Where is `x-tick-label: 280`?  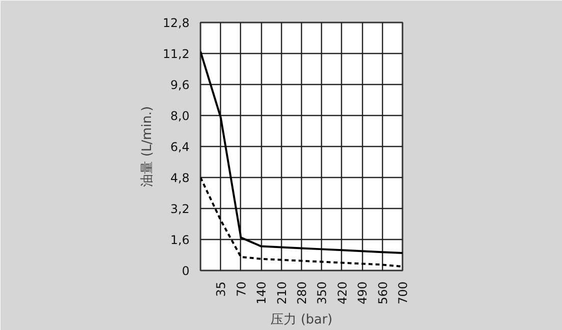 x-tick-label: 280 is located at coordinates (302, 293).